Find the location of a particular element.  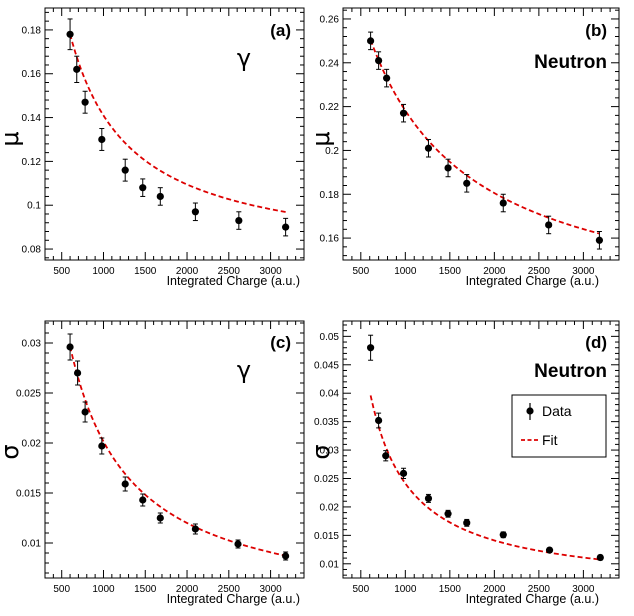

panel-c-y-axis-label: σ is located at coordinates (12, 451).